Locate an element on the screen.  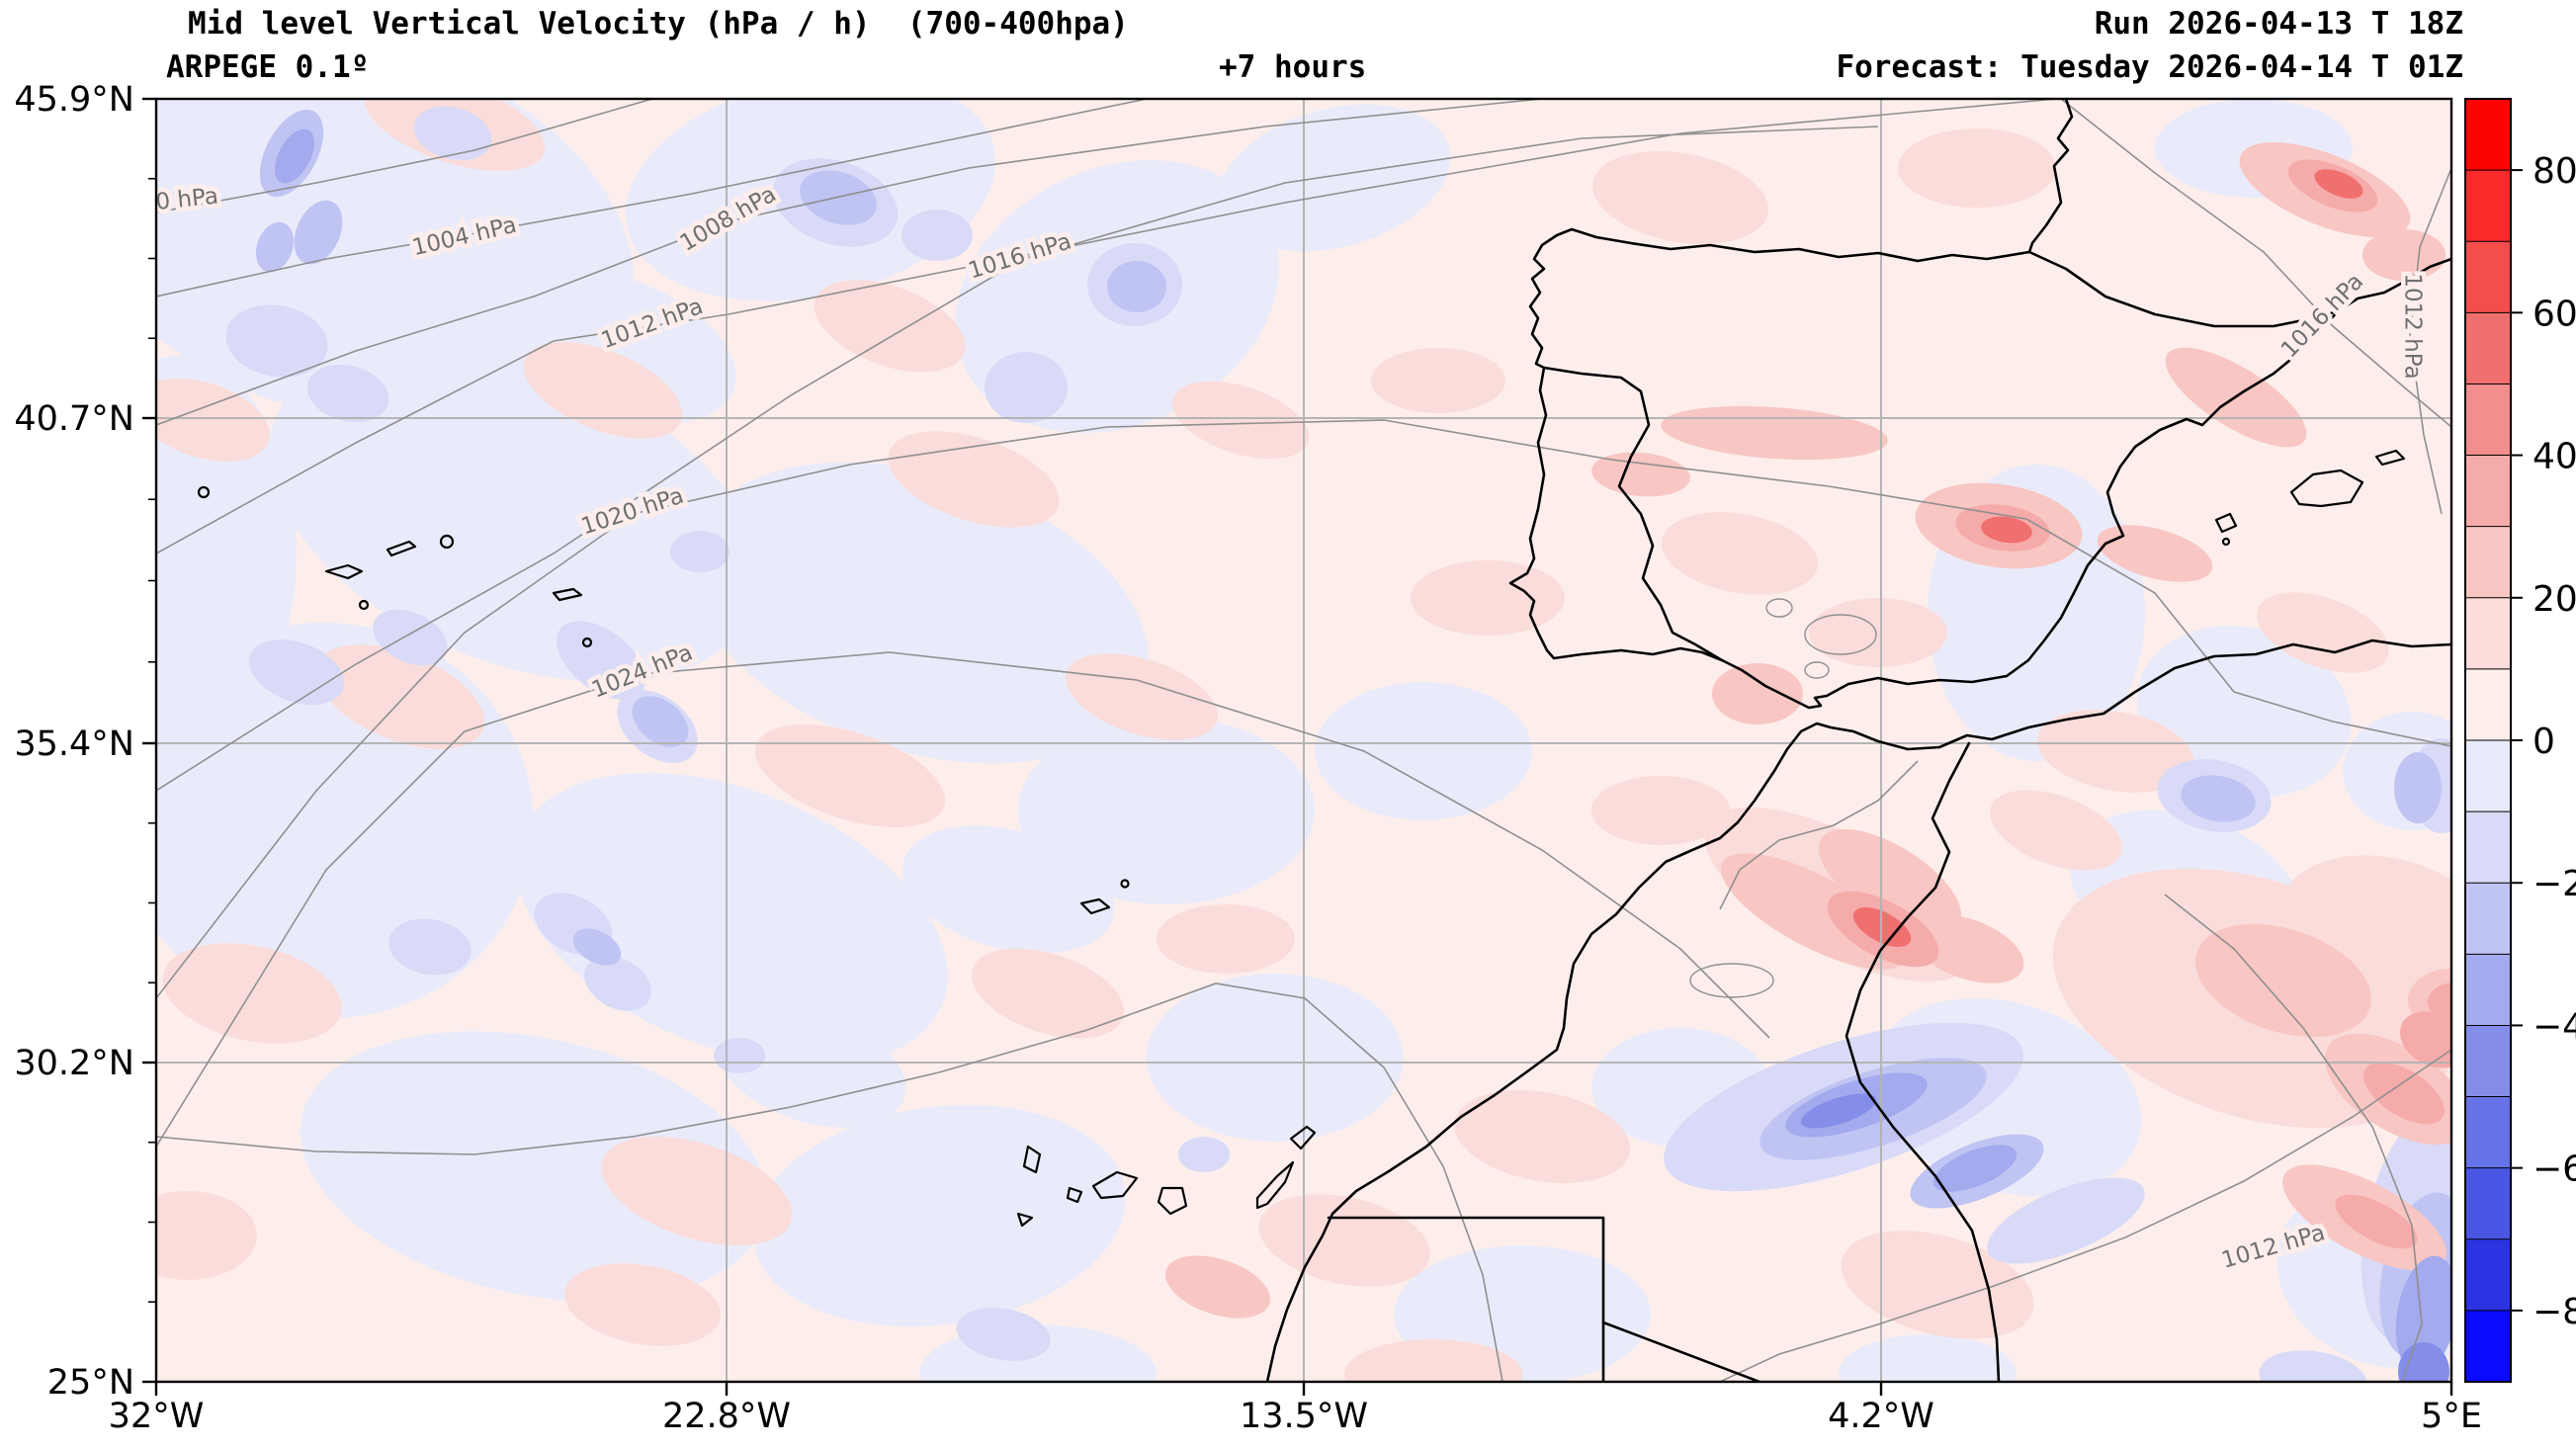
run-label: Run 2026-04-13 T 18Z is located at coordinates (2278, 24).